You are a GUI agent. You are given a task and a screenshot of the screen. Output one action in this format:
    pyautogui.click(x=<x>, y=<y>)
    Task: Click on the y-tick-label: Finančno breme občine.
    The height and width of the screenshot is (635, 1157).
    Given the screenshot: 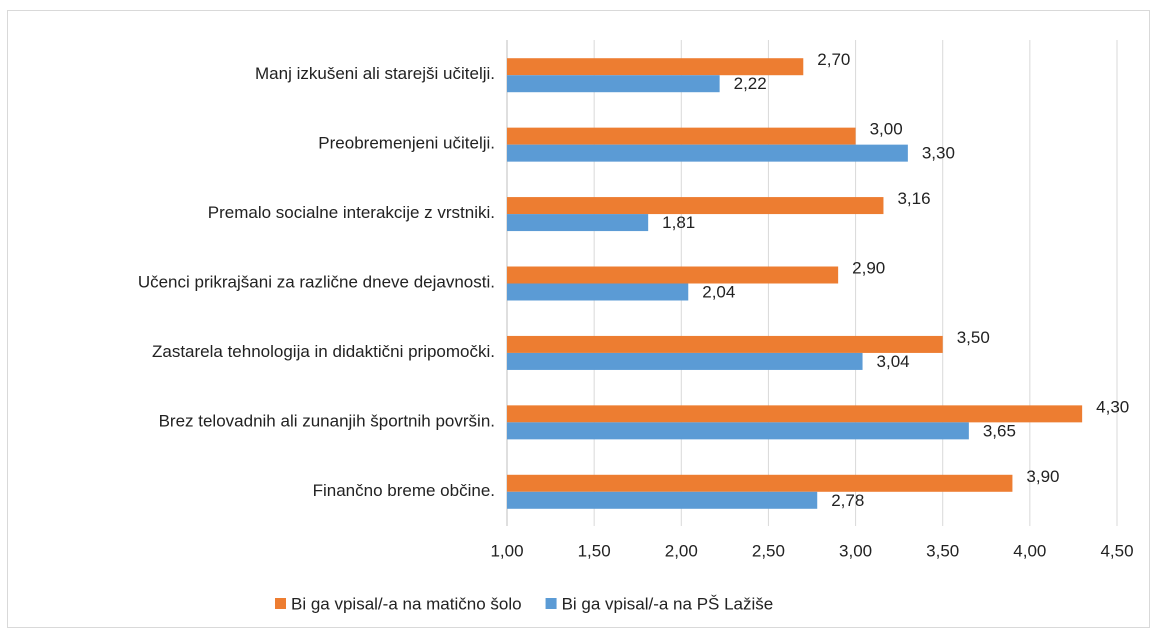 What is the action you would take?
    pyautogui.click(x=404, y=490)
    